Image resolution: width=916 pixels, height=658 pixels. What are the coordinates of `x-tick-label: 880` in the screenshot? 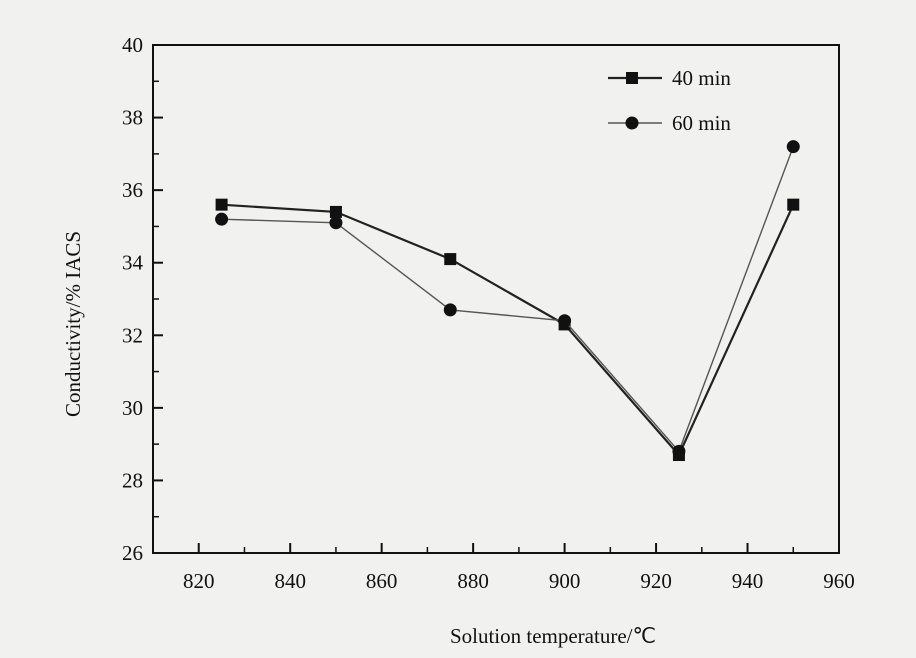 It's located at (473, 581).